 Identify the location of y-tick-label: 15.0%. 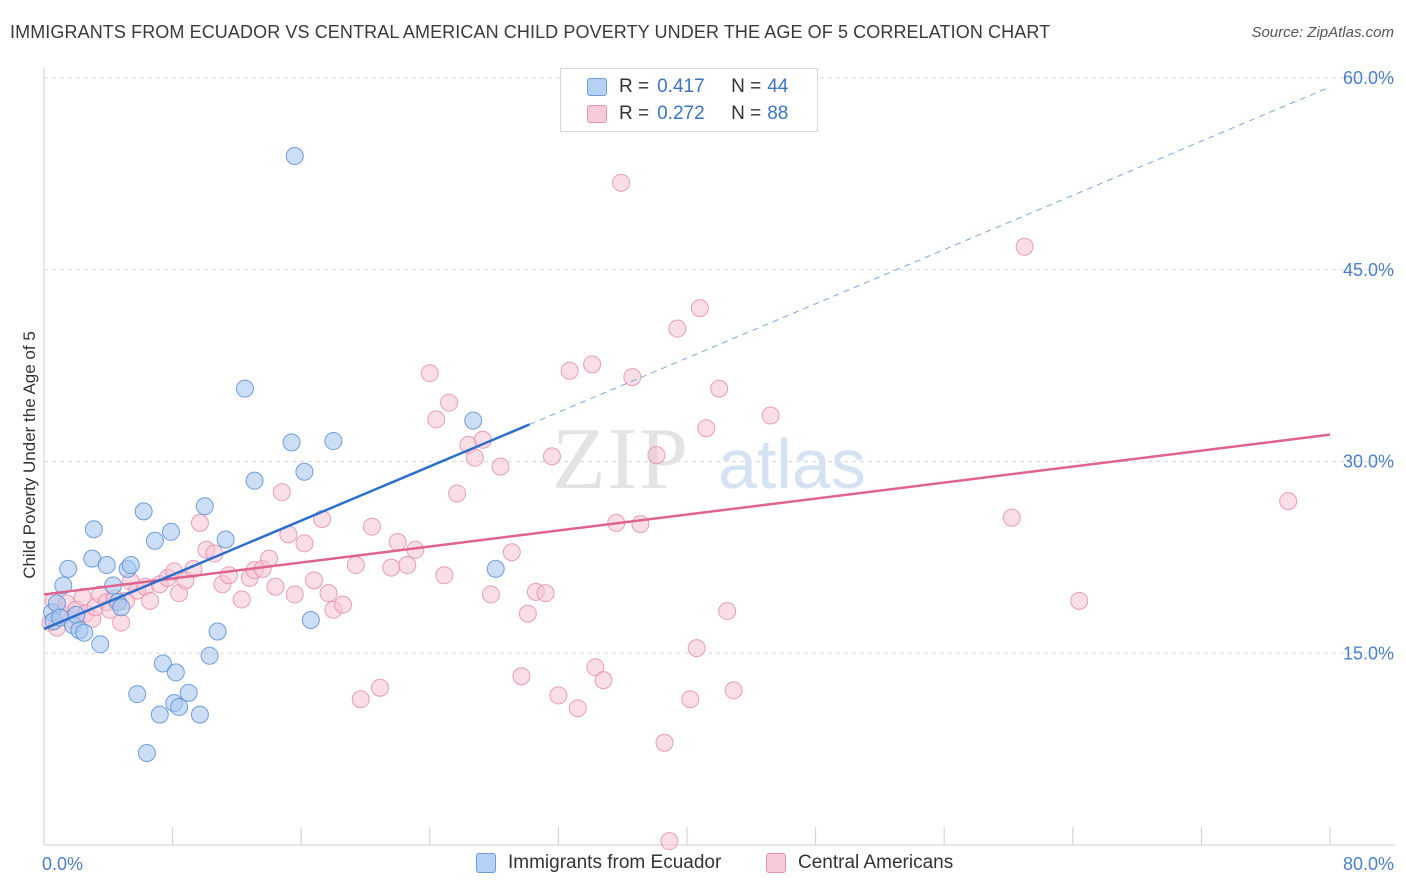
(1368, 653).